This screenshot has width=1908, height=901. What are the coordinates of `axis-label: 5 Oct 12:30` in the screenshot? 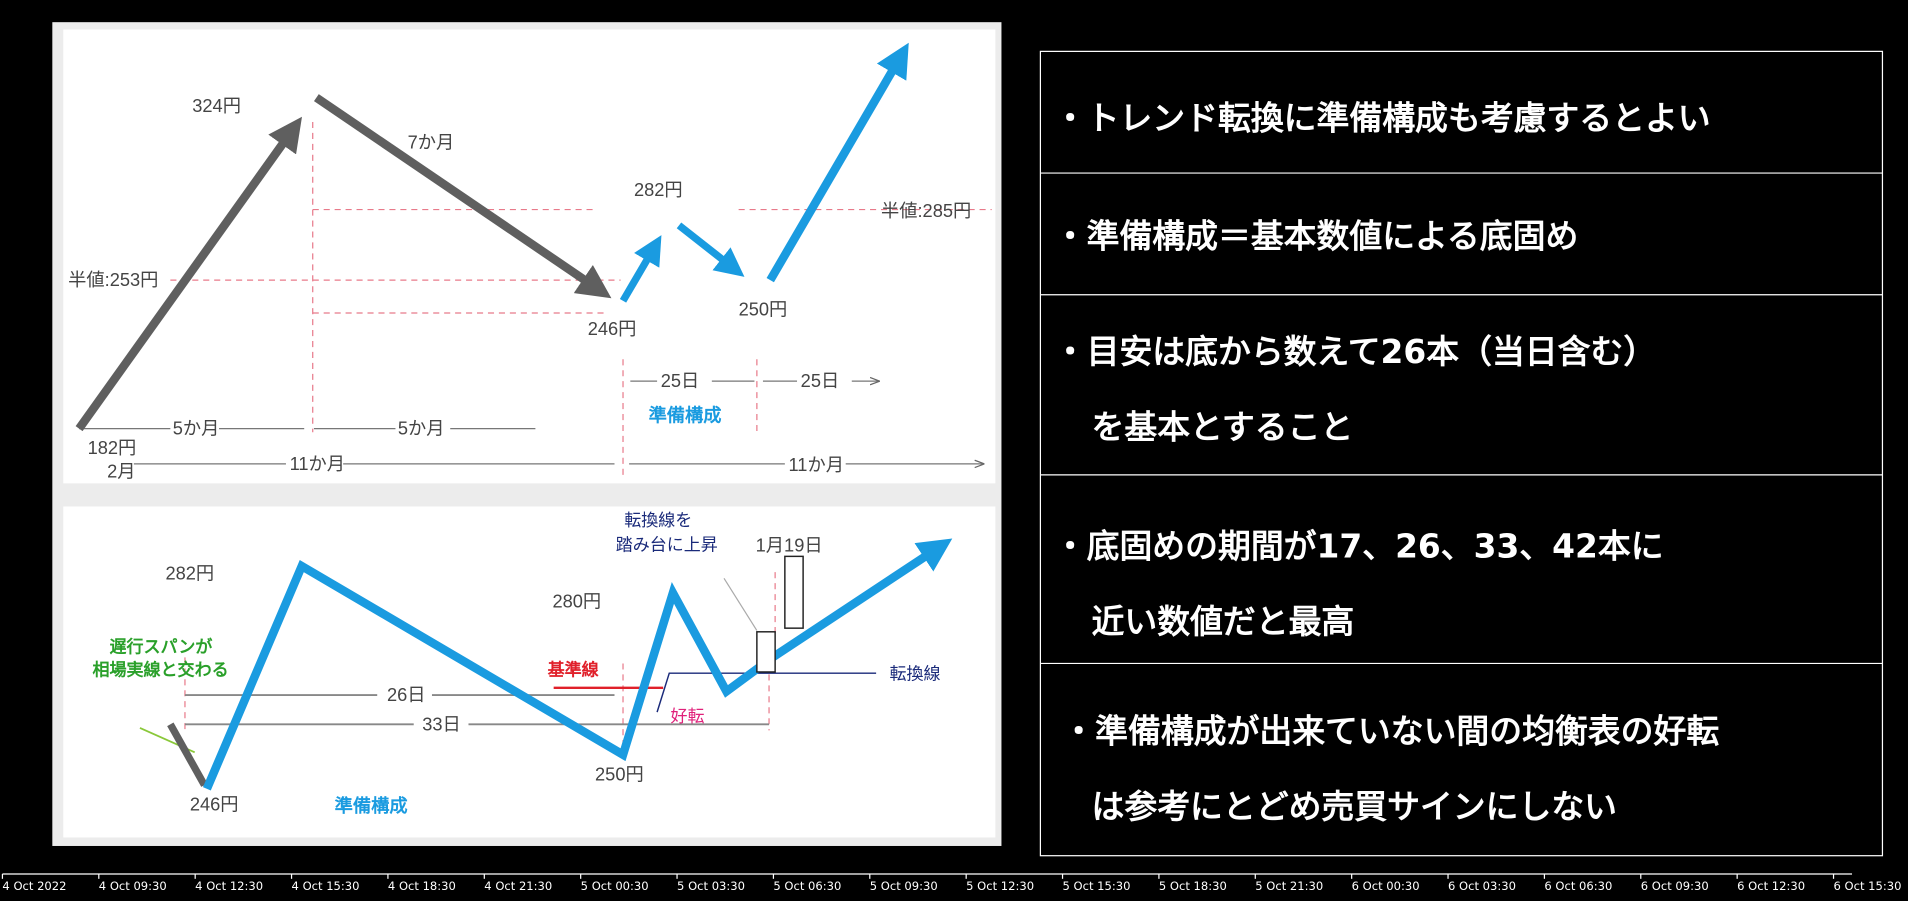 It's located at (1000, 886).